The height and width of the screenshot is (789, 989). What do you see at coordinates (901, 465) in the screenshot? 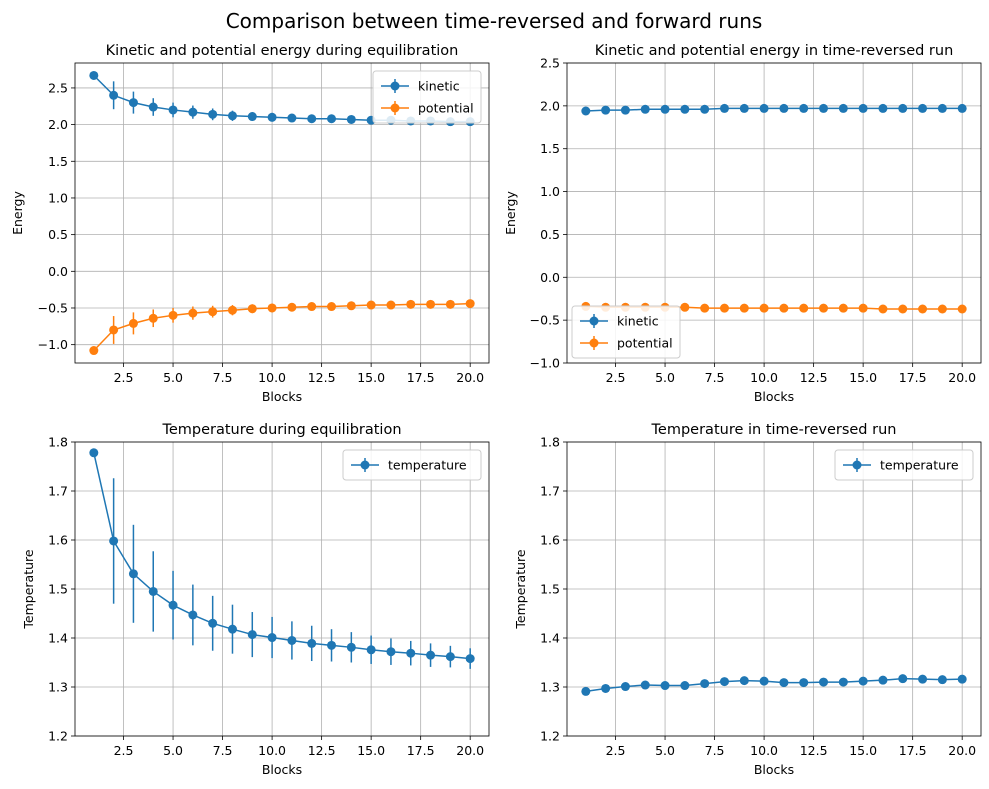
I see `legend-item-temperature: temperature` at bounding box center [901, 465].